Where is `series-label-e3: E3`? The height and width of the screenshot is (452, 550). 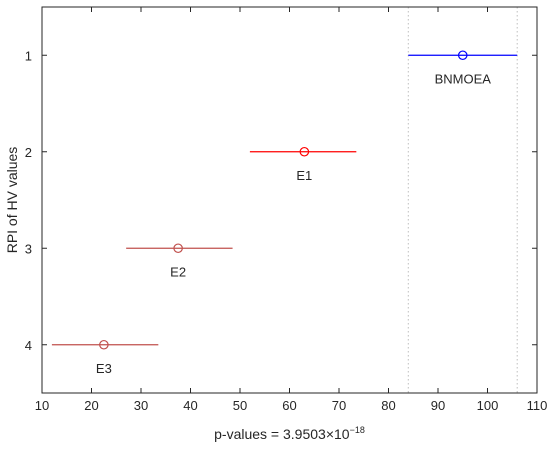
series-label-e3: E3 is located at coordinates (104, 368).